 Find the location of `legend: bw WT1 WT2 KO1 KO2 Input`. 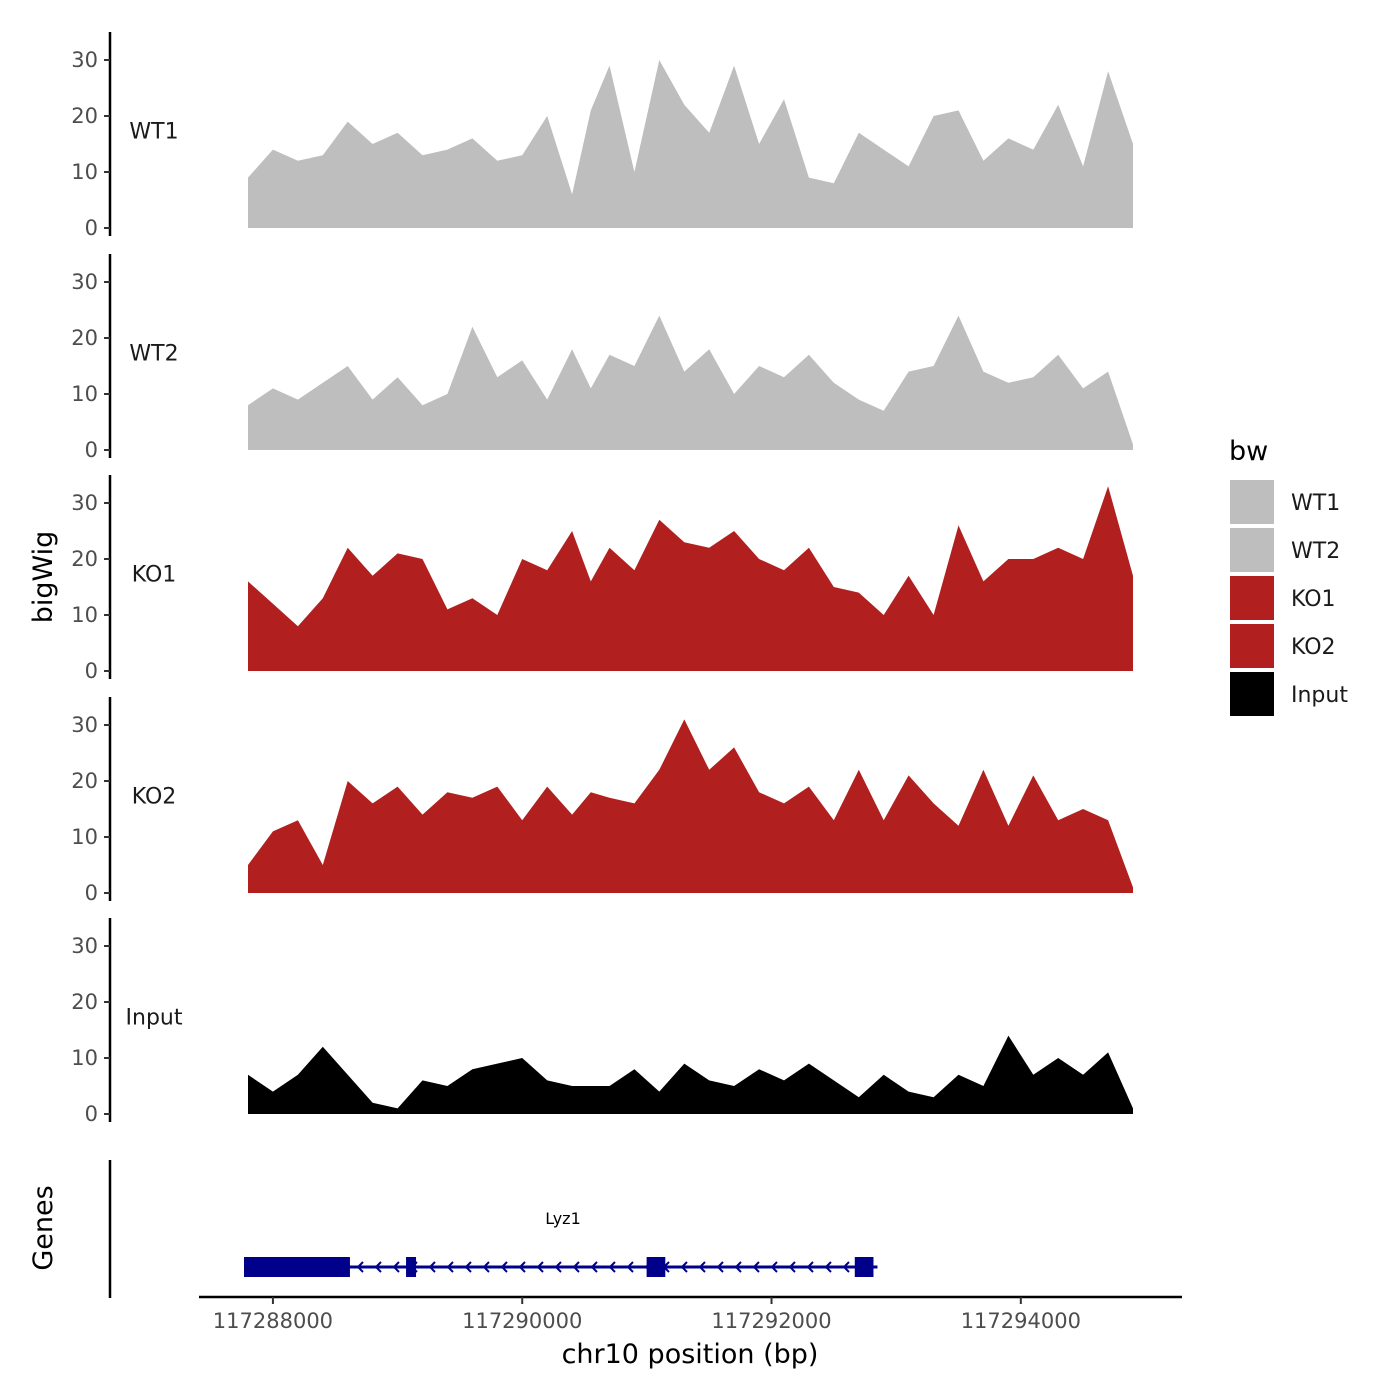

legend: bw WT1 WT2 KO1 KO2 Input is located at coordinates (1288, 576).